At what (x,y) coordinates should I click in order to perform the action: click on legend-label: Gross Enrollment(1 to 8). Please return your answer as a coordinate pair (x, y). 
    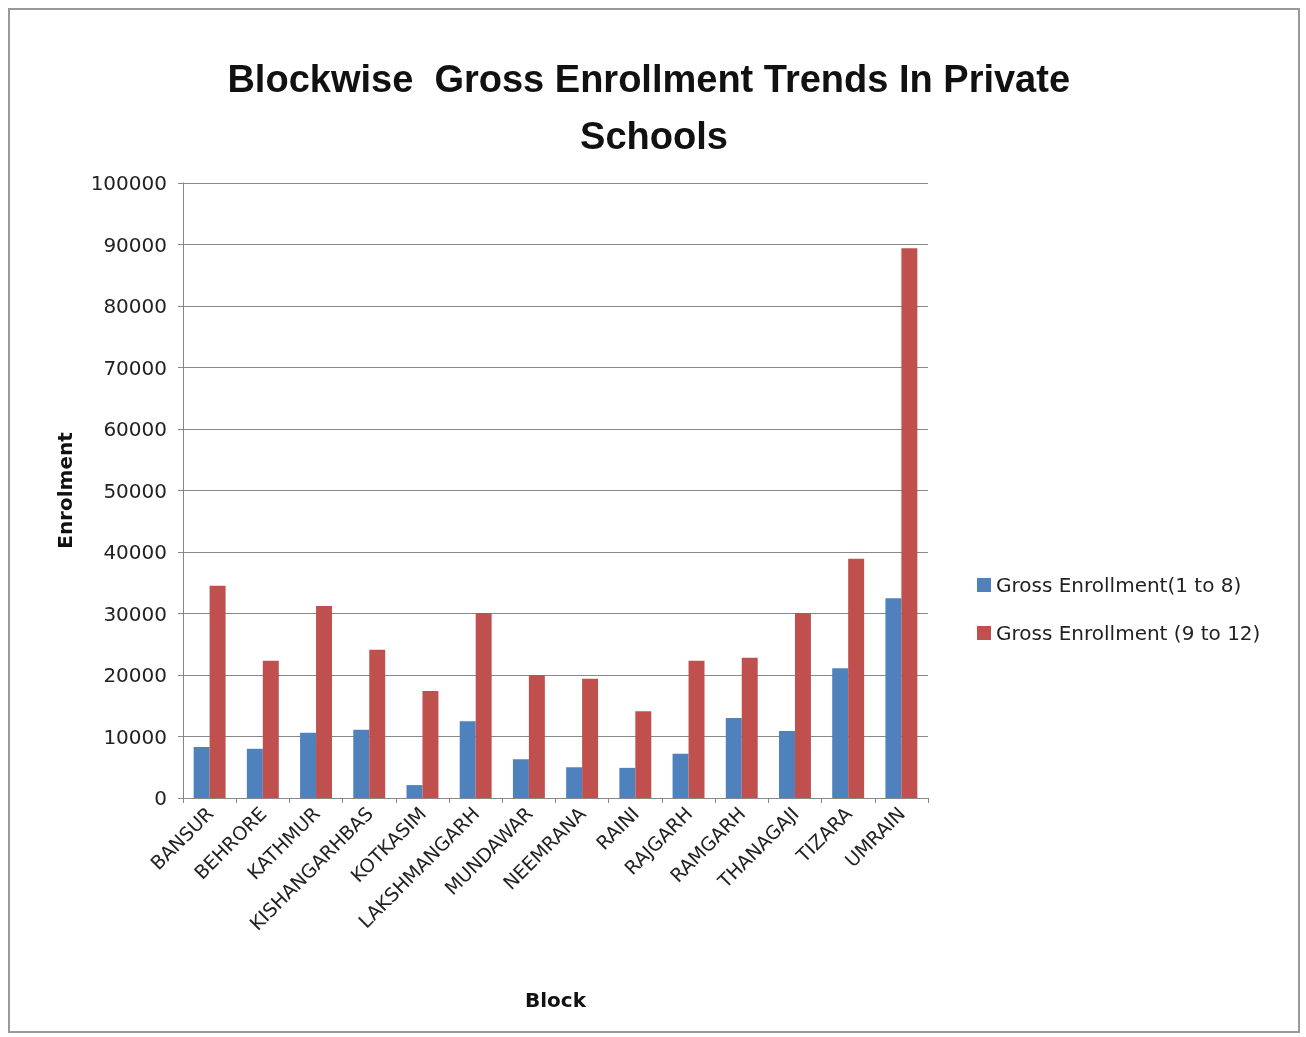
    Looking at the image, I should click on (1119, 585).